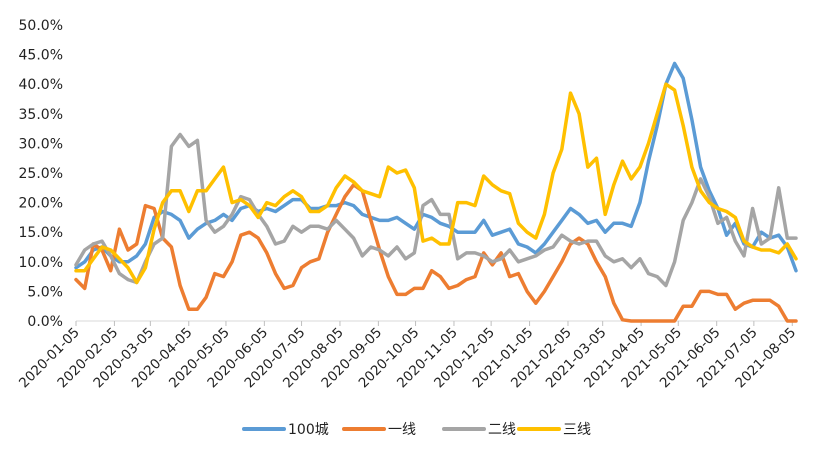 This screenshot has width=816, height=460. Describe the element at coordinates (577, 430) in the screenshot. I see `legend-label: 三线` at that location.